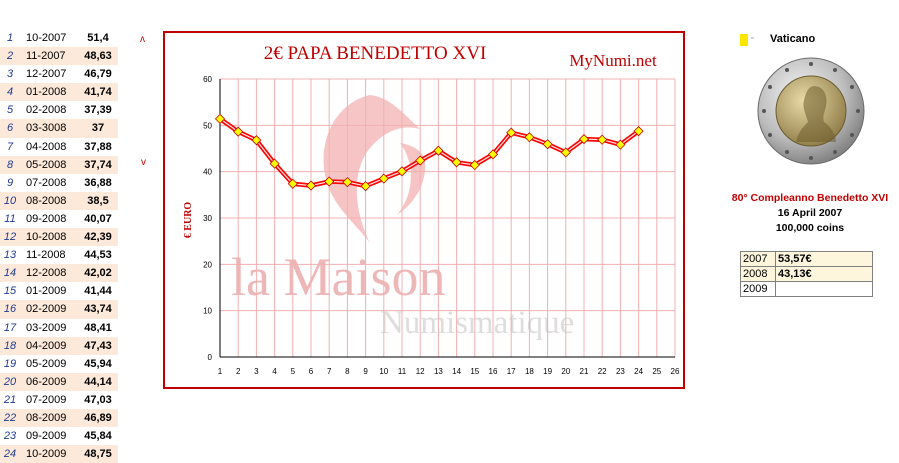 This screenshot has width=899, height=463. Describe the element at coordinates (10, 237) in the screenshot. I see `row-index: 12` at that location.